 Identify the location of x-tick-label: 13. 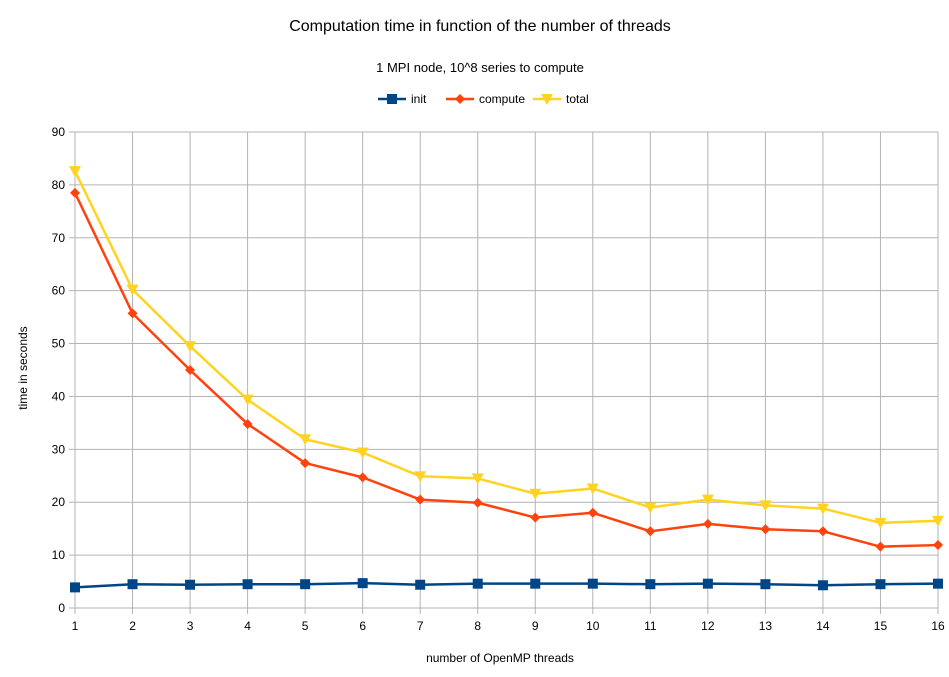
(766, 626).